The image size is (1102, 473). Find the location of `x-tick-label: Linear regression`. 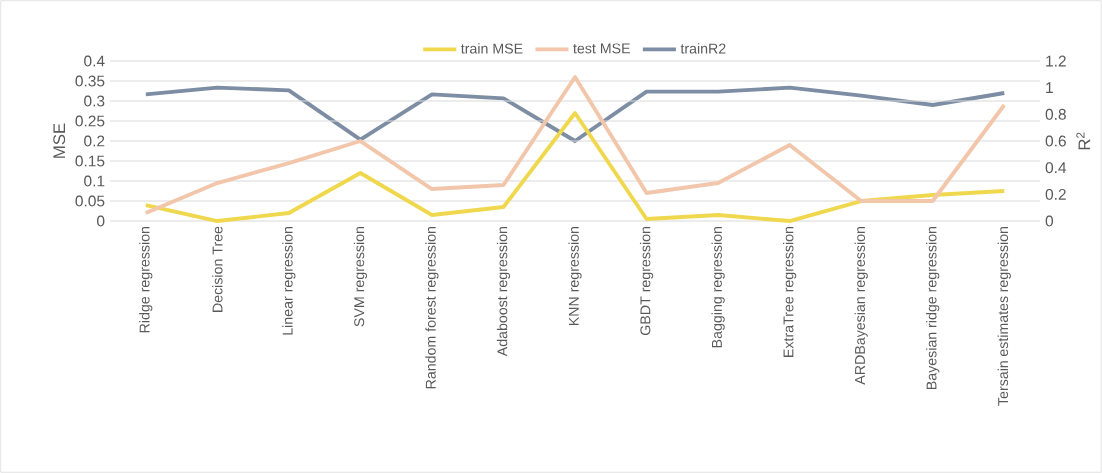

x-tick-label: Linear regression is located at coordinates (289, 280).